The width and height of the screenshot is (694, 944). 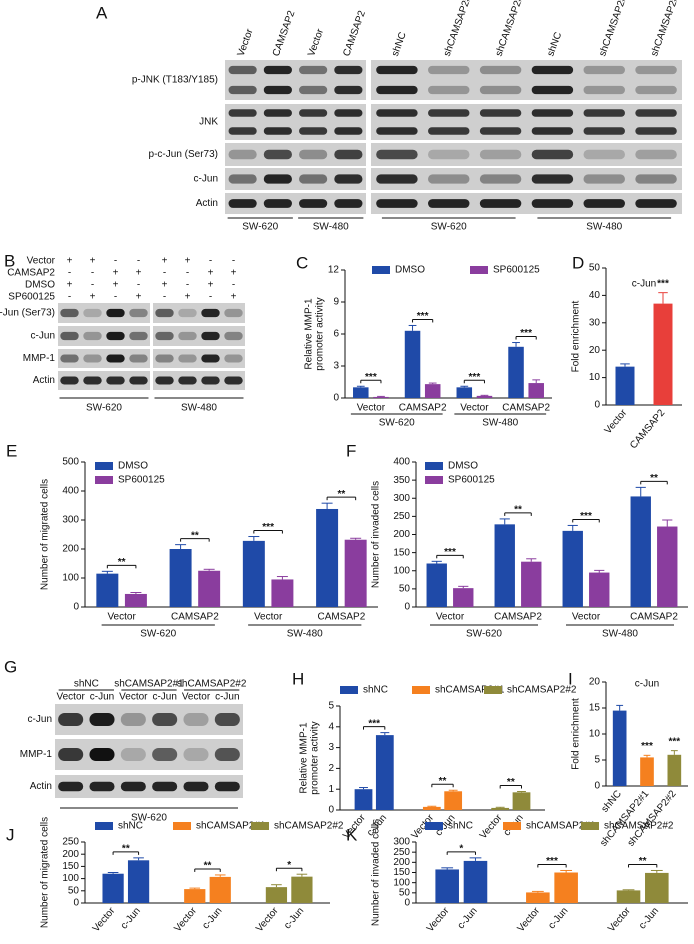 I want to click on y-tick-label: 350, so click(x=401, y=480).